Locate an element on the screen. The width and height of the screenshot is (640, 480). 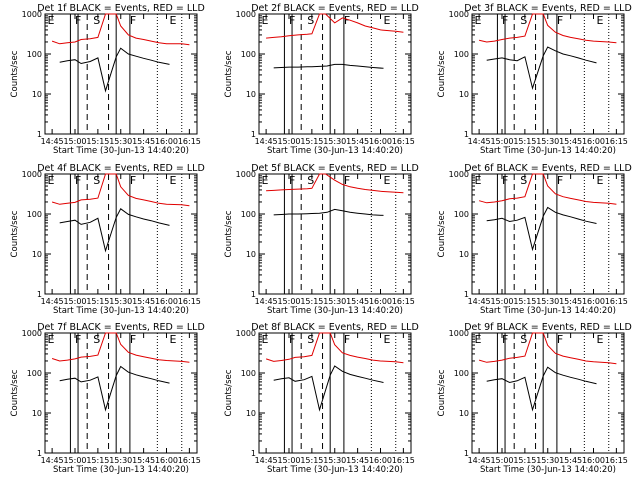
panel-title: Det 5f BLACK = Events, RED = LLD is located at coordinates (335, 168).